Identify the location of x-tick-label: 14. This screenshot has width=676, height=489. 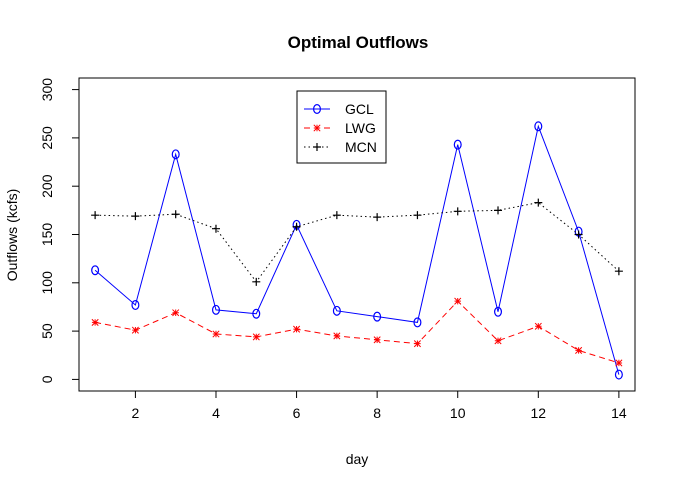
(619, 413).